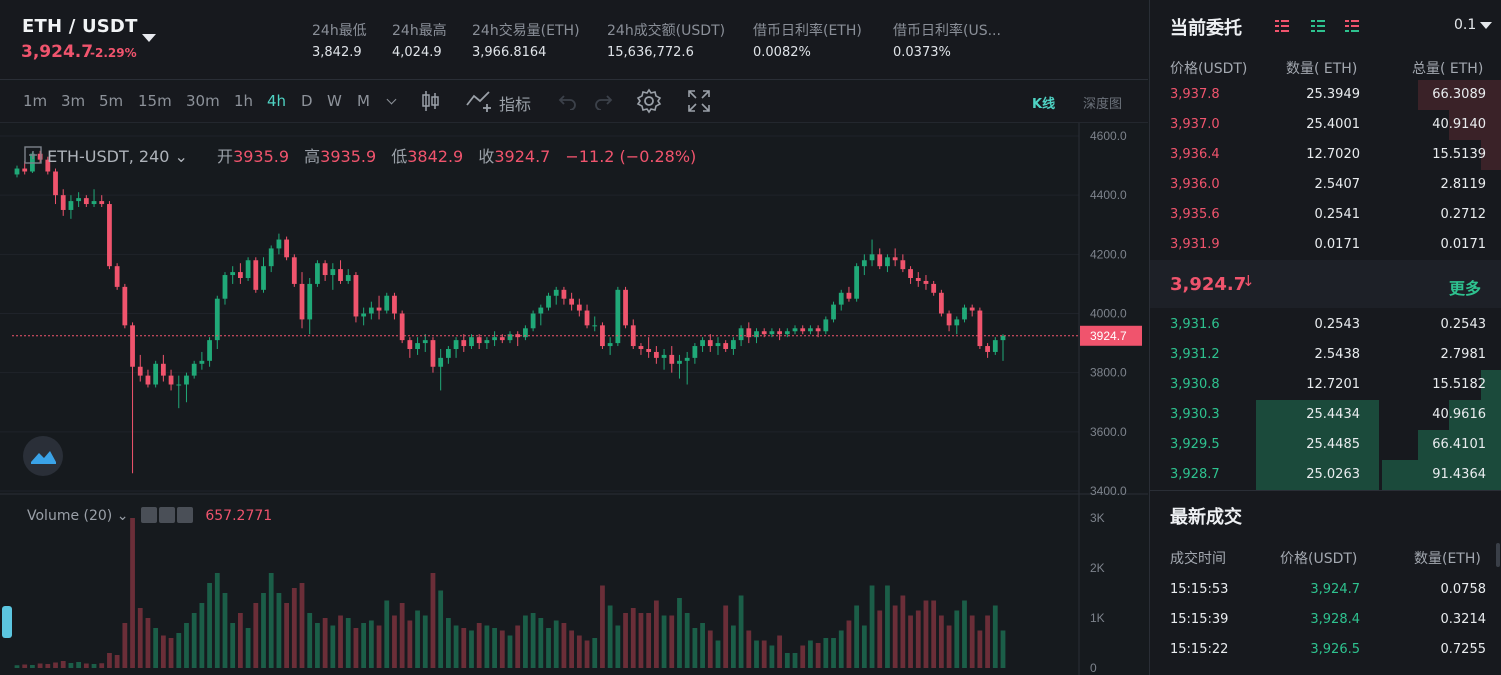  Describe the element at coordinates (1325, 125) in the screenshot. I see `ask-row: 3,937.0 25.4001 40.9140` at that location.